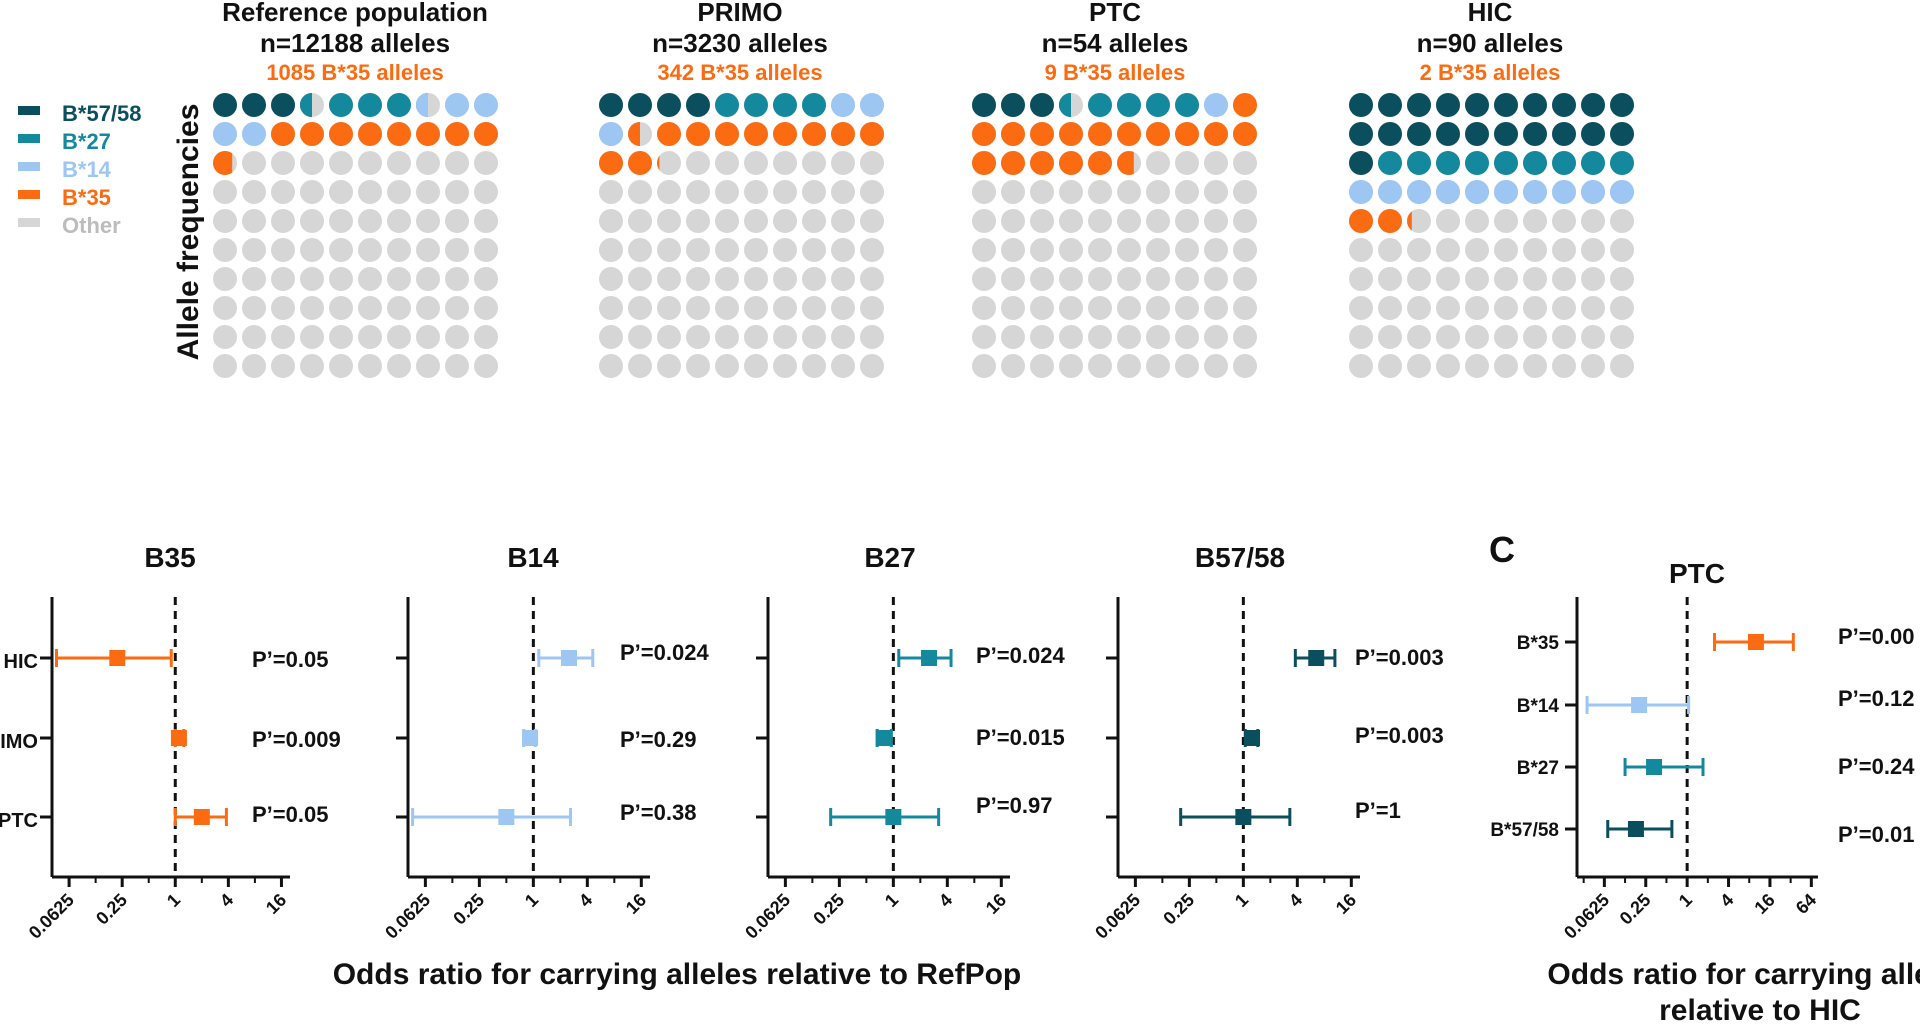 This screenshot has height=1024, width=1920. Describe the element at coordinates (1490, 42) in the screenshot. I see `panel-a-header-hic: HIC n=90 alleles 2 B*35 alleles` at that location.